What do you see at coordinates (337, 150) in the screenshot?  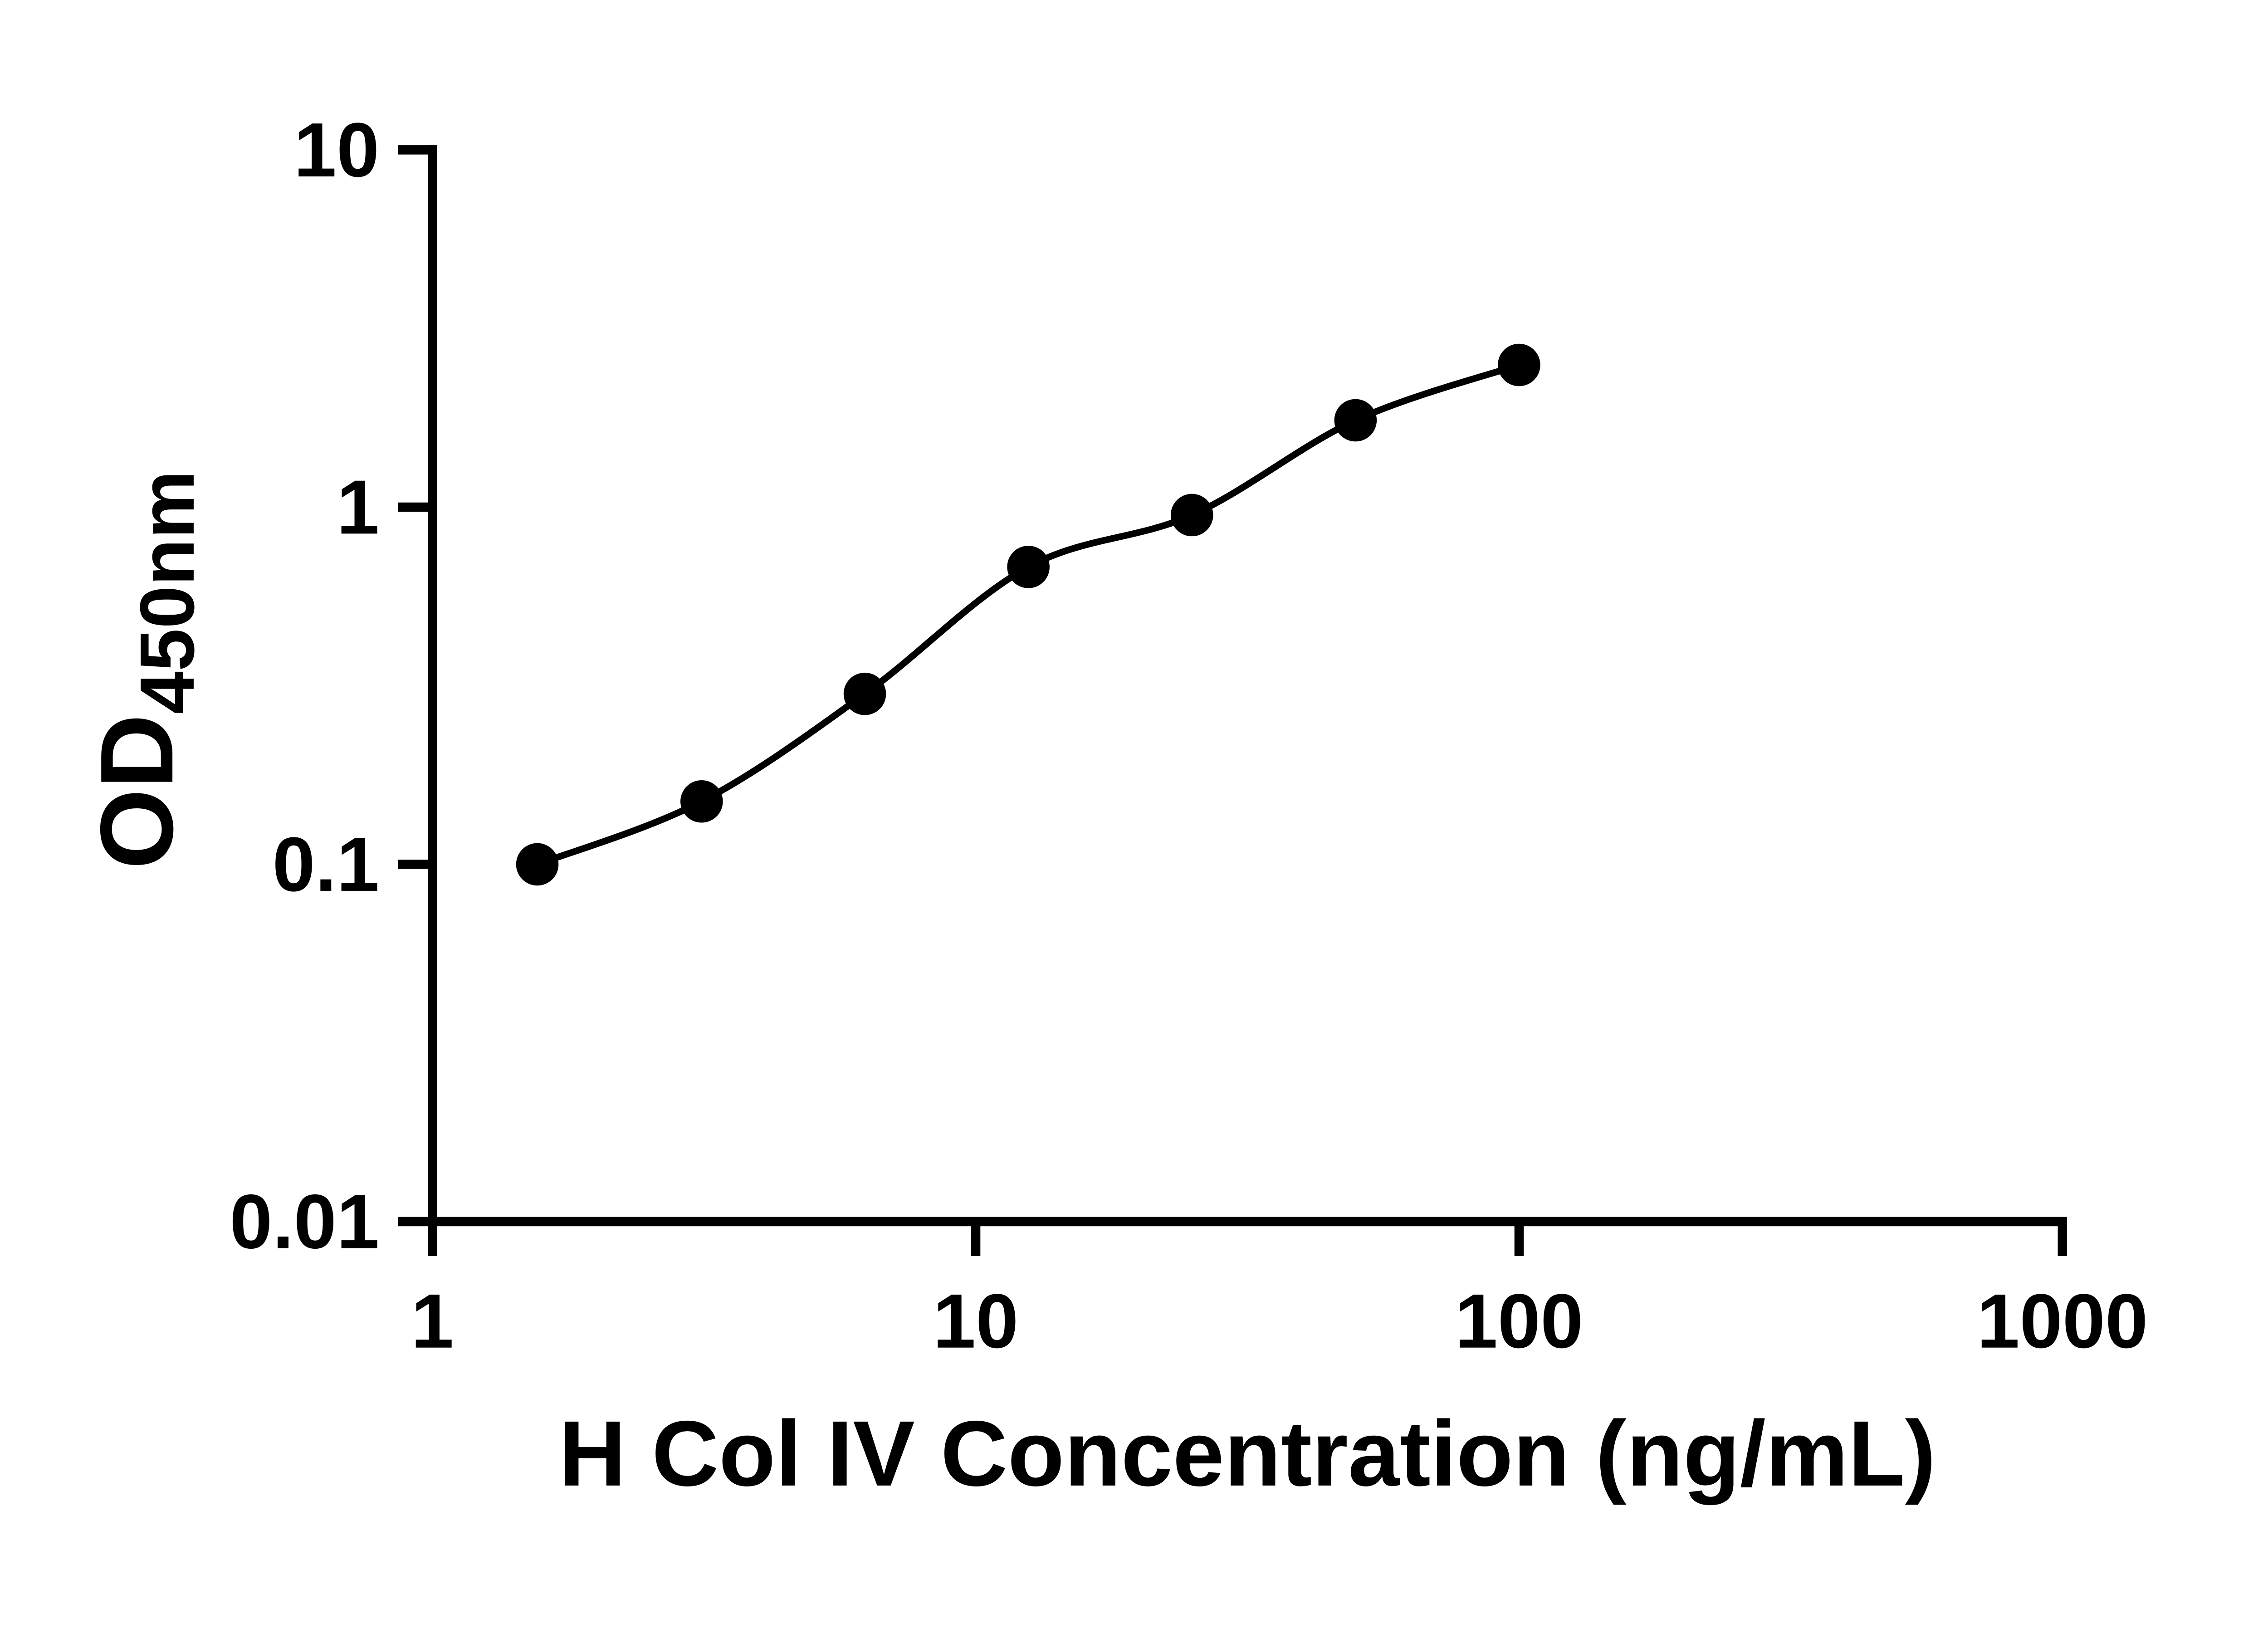 I see `y-tick-label: 10` at bounding box center [337, 150].